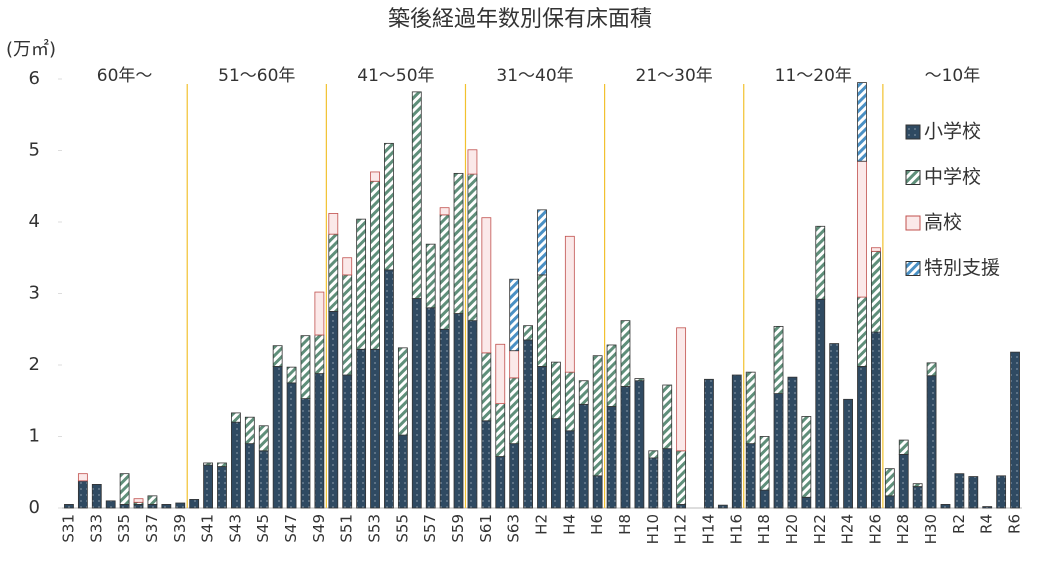  Describe the element at coordinates (952, 132) in the screenshot. I see `legend-label: 小学校` at that location.